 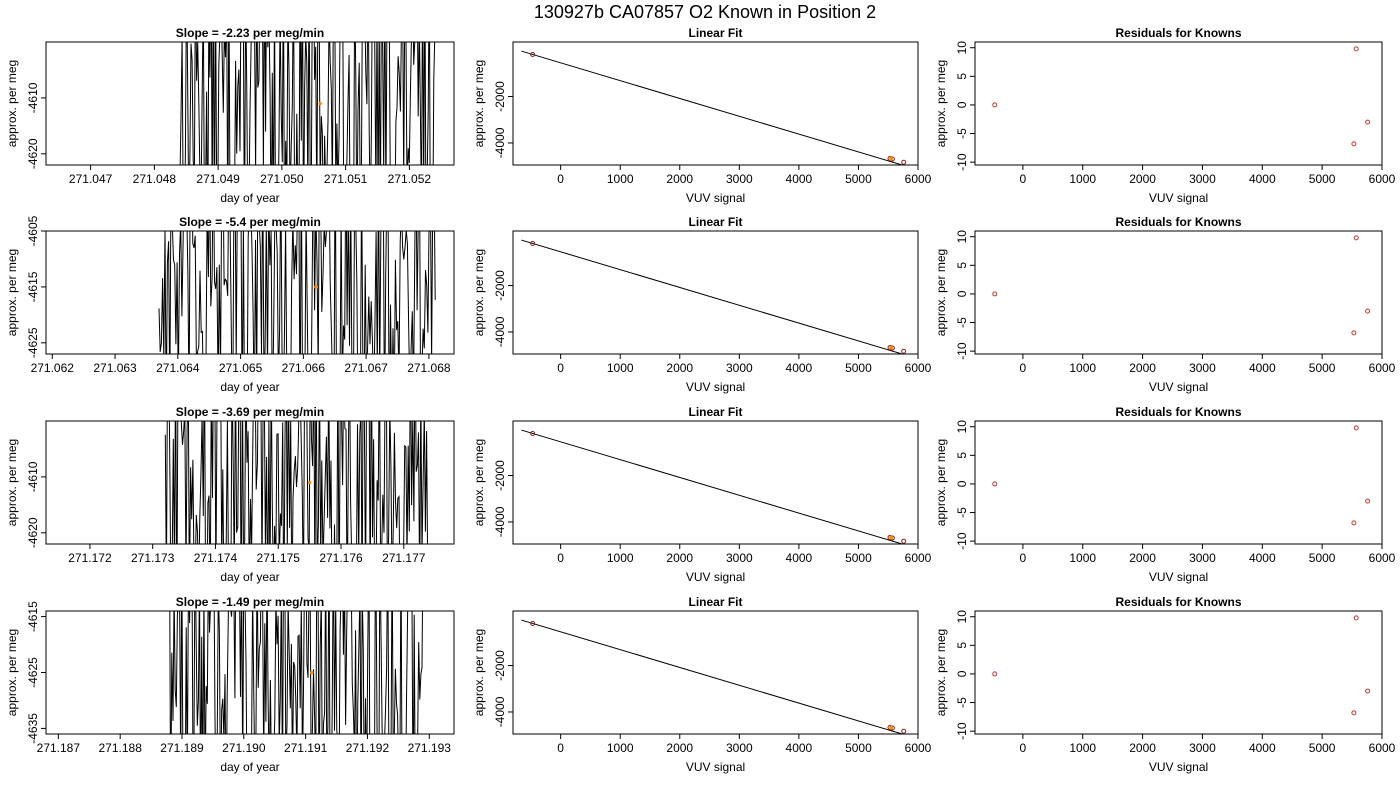 What do you see at coordinates (250, 222) in the screenshot?
I see `panel-title: Slope = -5.4 per meg/min` at bounding box center [250, 222].